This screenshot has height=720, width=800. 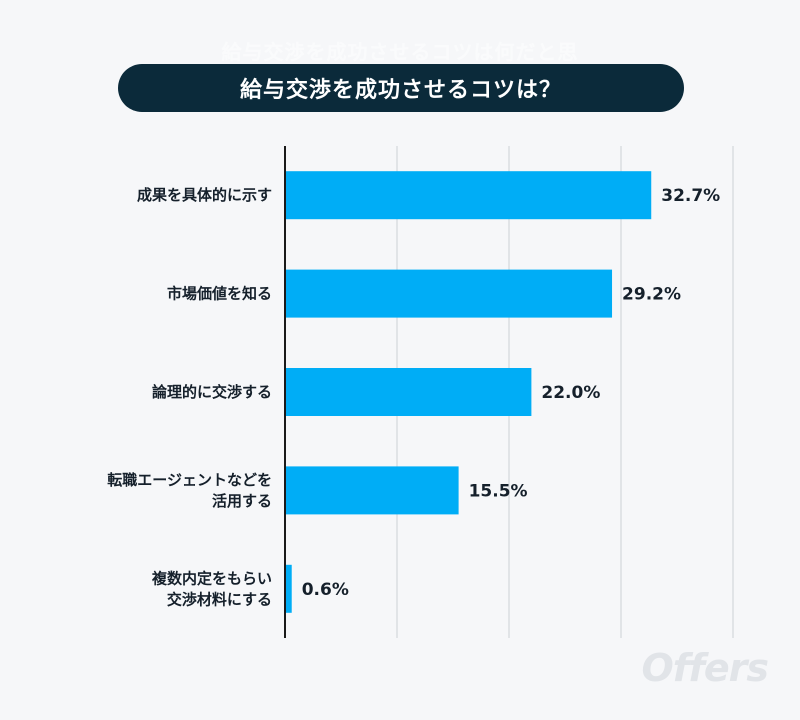 I want to click on category-label: 市場価値を知る, so click(x=219, y=294).